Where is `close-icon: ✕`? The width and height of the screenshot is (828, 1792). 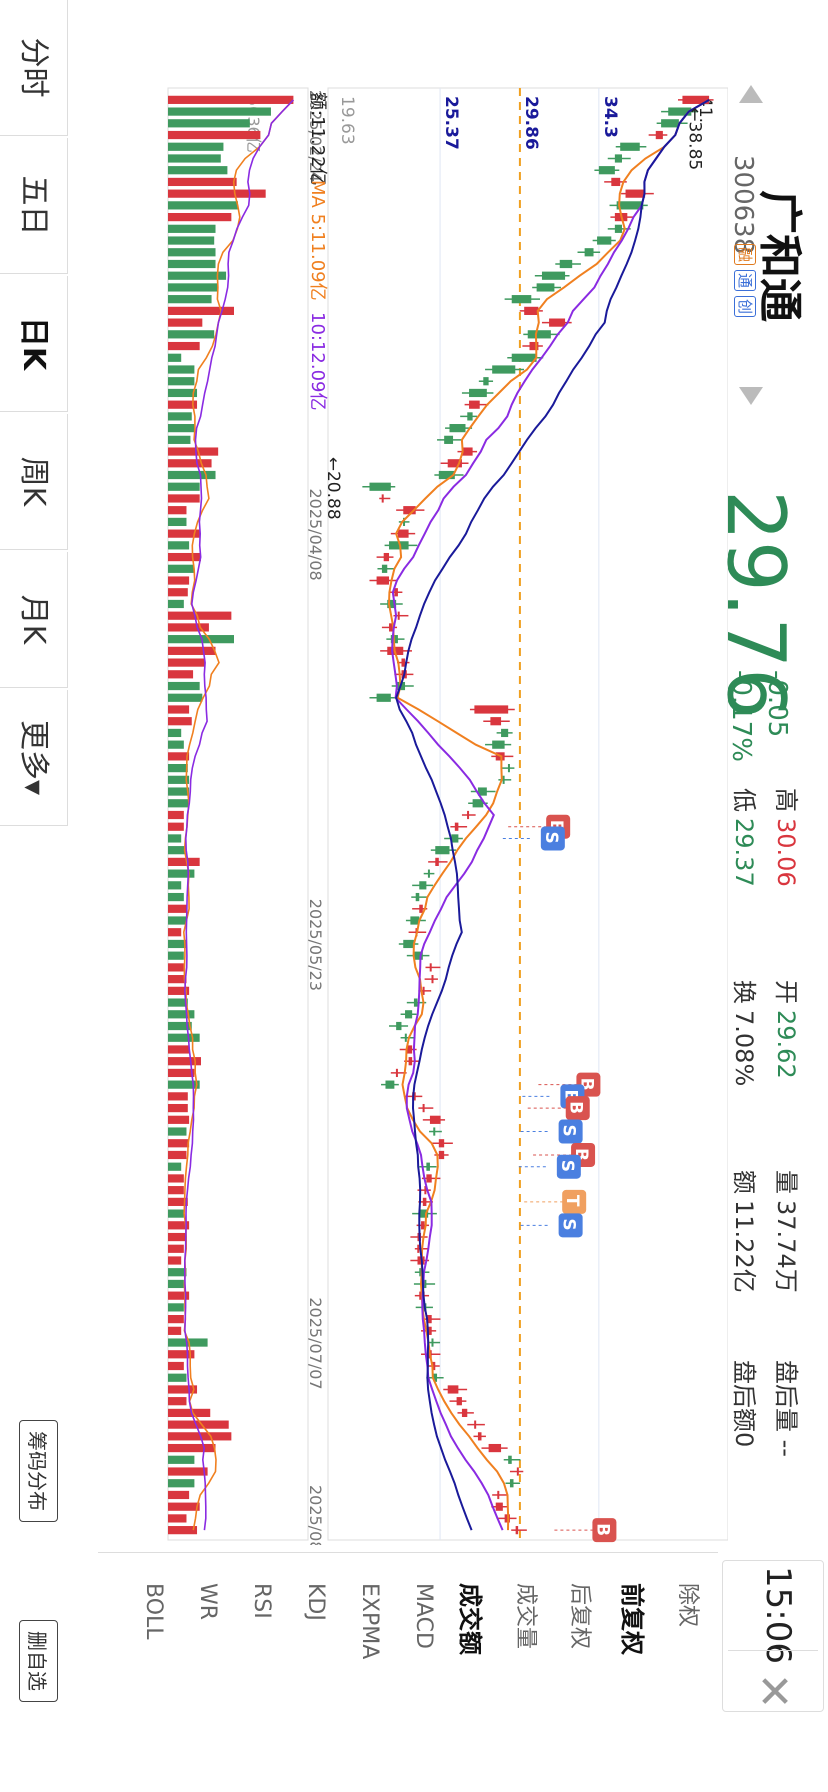 close-icon: ✕ is located at coordinates (773, 1690).